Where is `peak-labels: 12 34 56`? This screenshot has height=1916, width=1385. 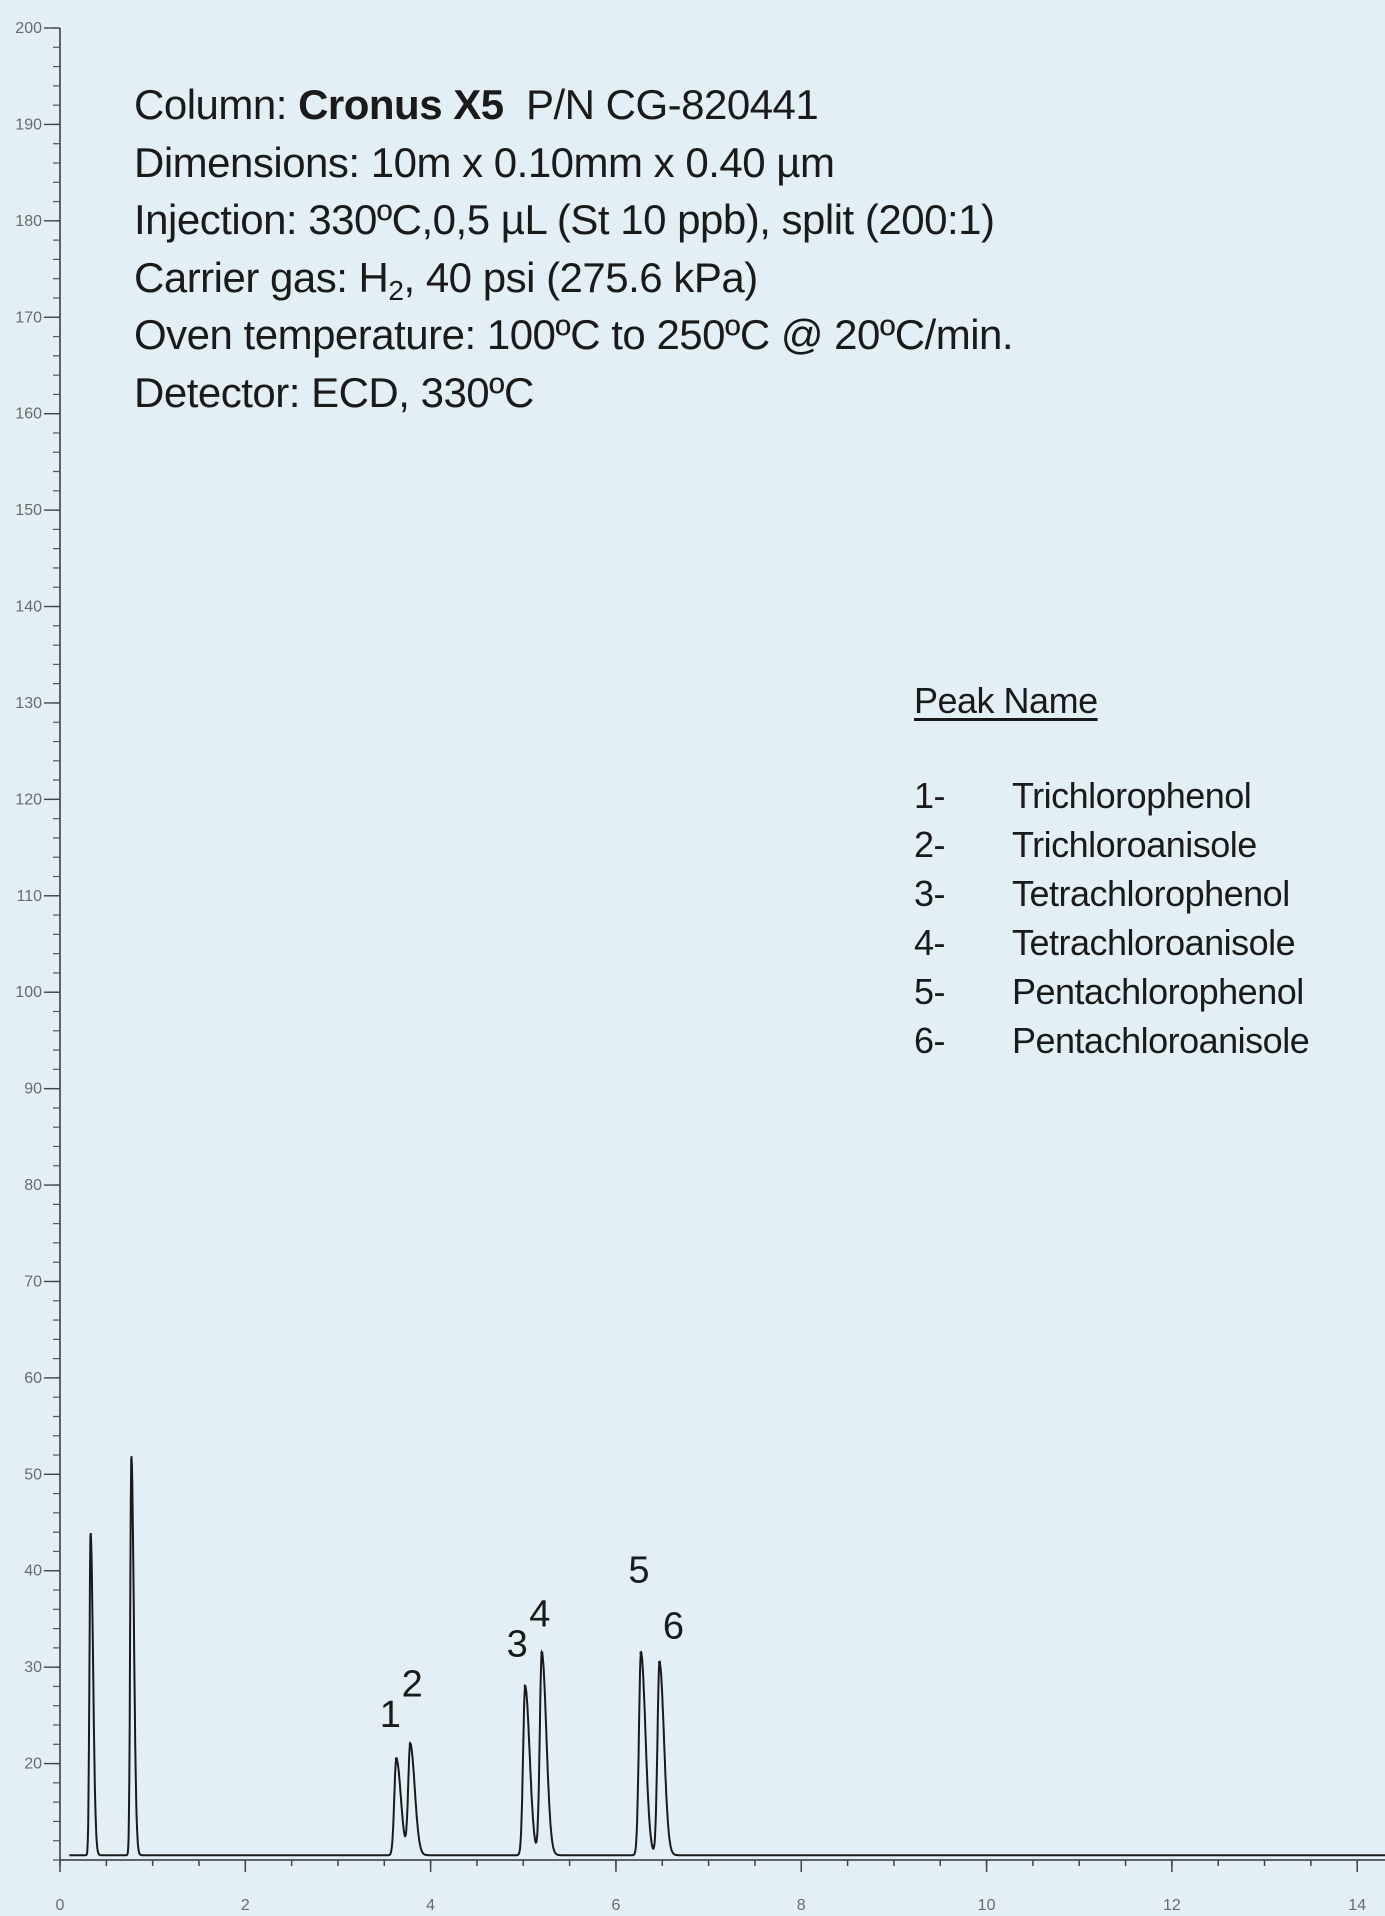 peak-labels: 12 34 56 is located at coordinates (532, 1655).